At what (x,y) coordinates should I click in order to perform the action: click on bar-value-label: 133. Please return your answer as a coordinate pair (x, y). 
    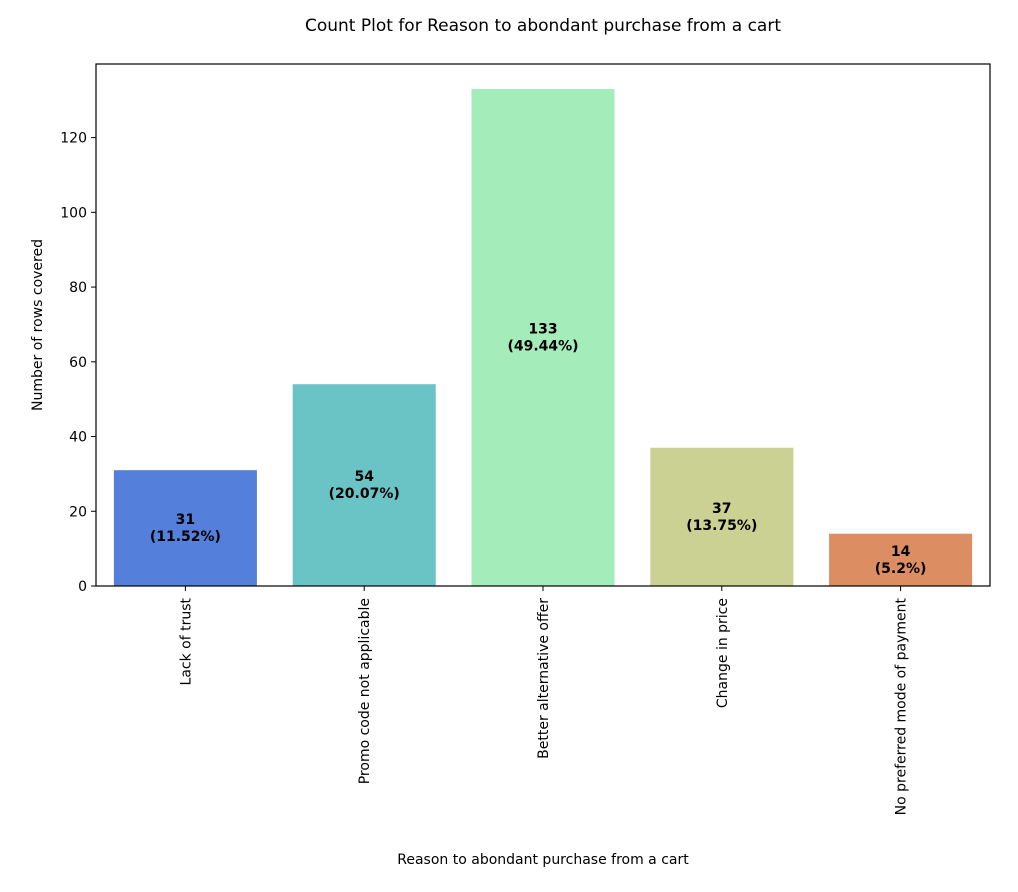
    Looking at the image, I should click on (542, 330).